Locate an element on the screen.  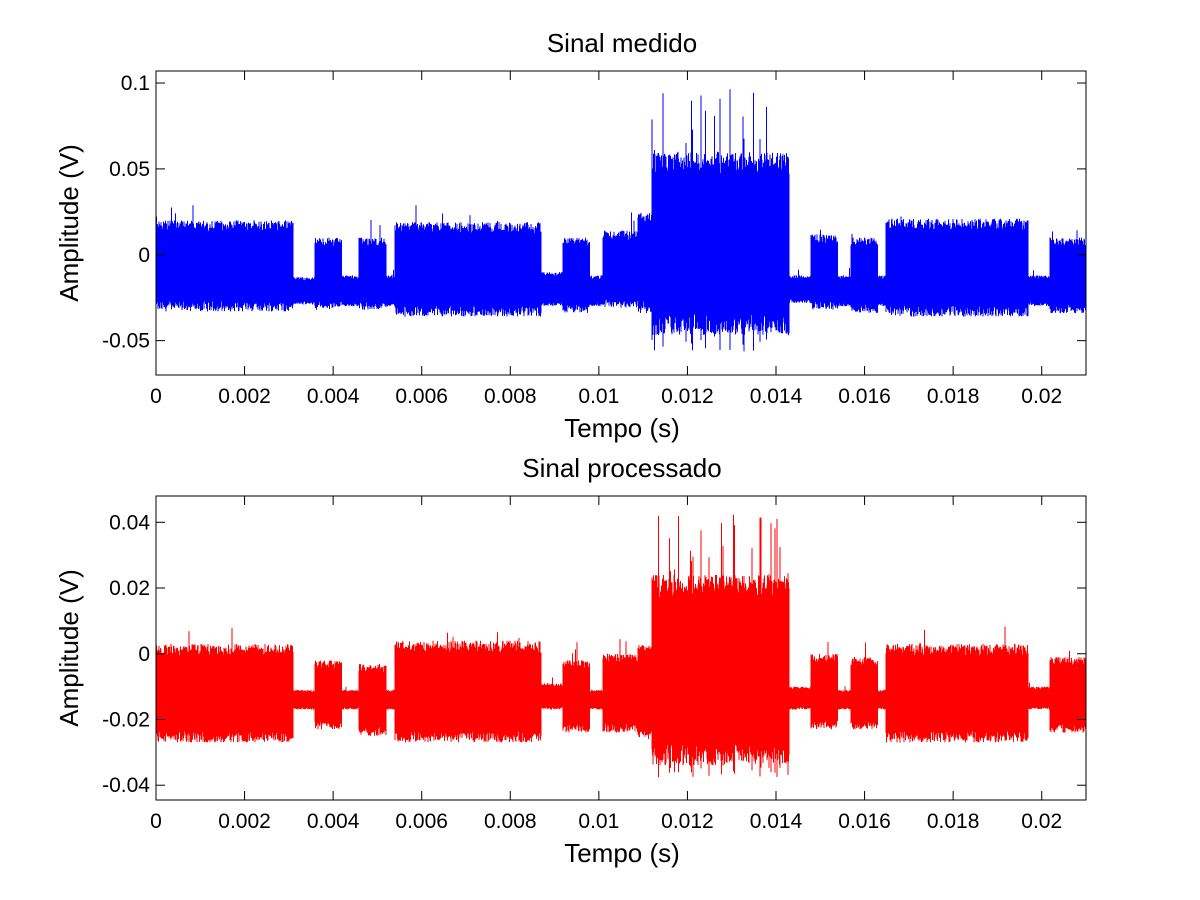
y-tick-label: 0.05 is located at coordinates (129, 169).